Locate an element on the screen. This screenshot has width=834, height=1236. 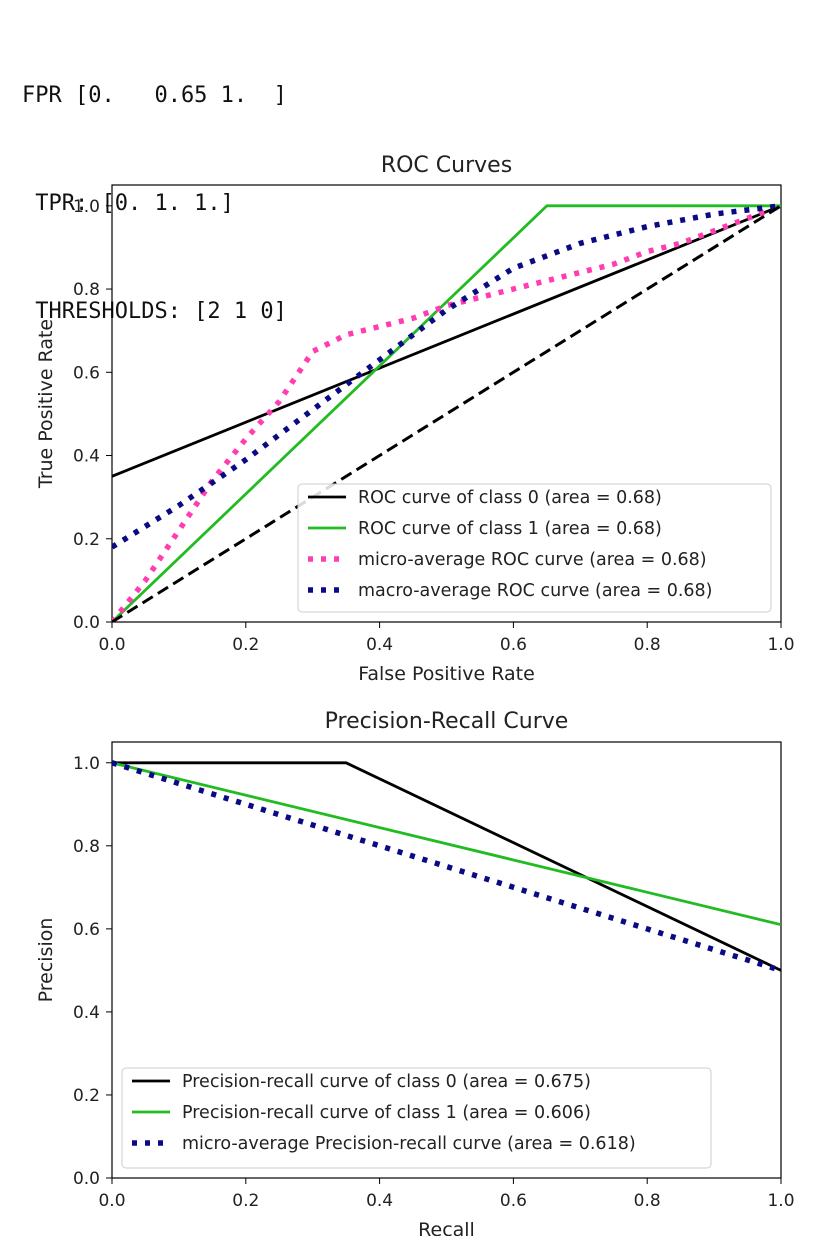
legend-label: ROC curve of class 1 (area = 0.68) is located at coordinates (510, 529).